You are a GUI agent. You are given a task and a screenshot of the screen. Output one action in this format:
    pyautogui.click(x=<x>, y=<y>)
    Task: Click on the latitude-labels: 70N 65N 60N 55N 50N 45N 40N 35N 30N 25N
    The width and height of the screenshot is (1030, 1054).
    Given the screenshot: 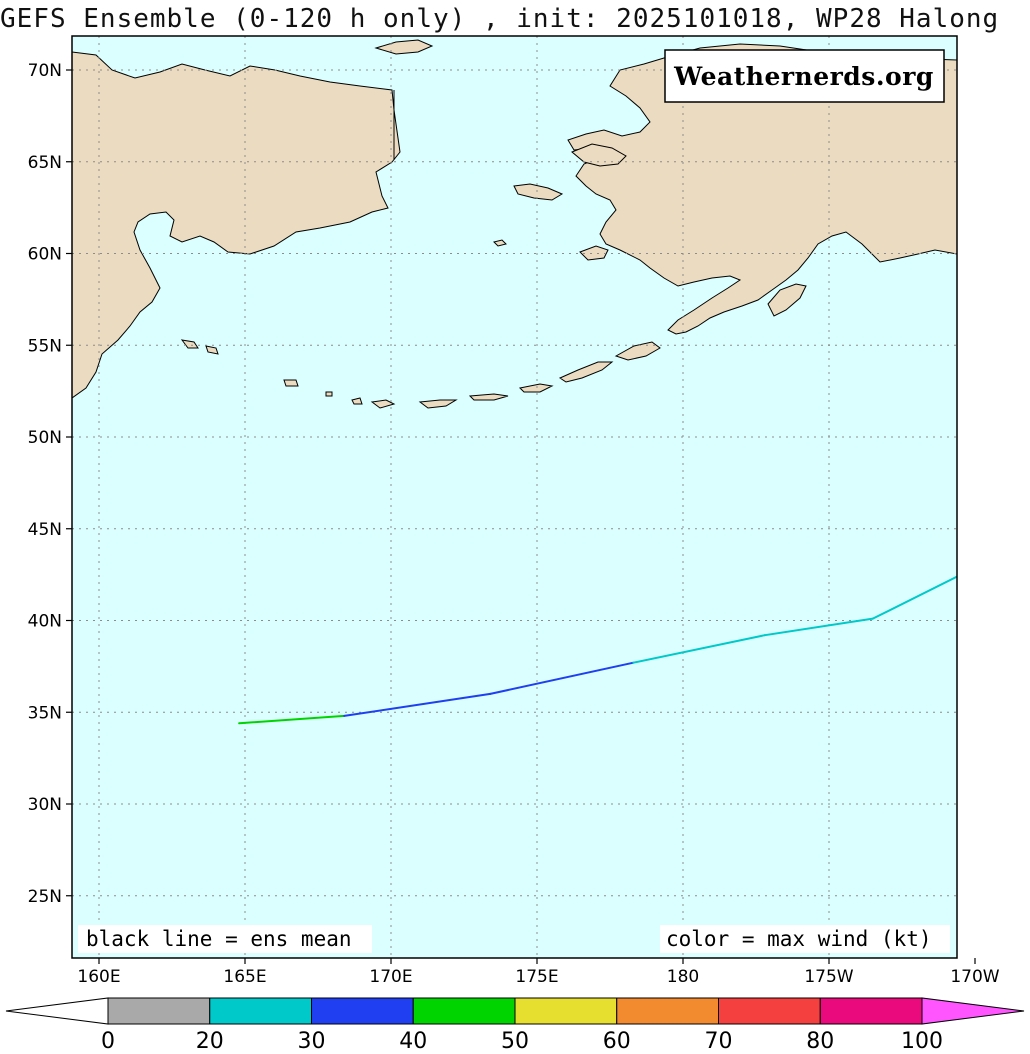 What is the action you would take?
    pyautogui.click(x=50, y=484)
    